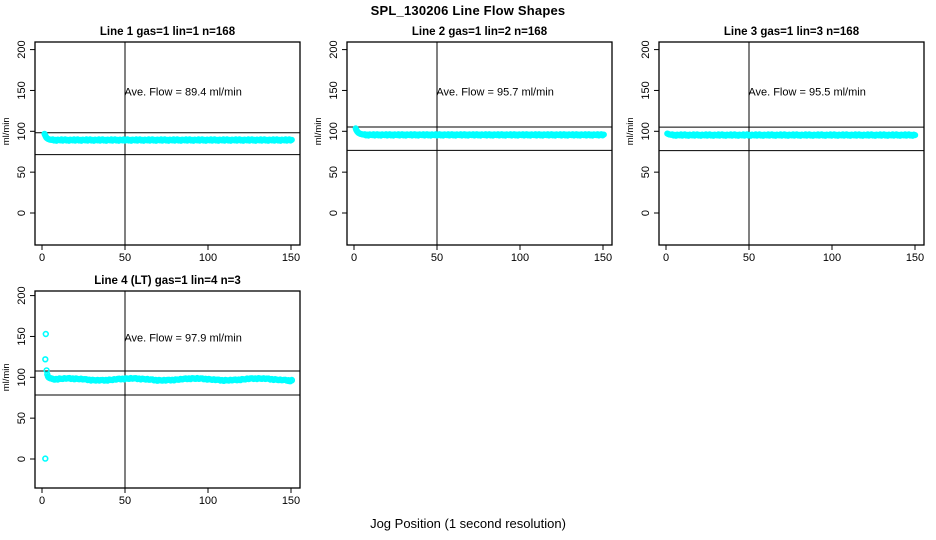 The image size is (936, 540). What do you see at coordinates (182, 338) in the screenshot?
I see `ave-flow-annotation: Ave. Flow = 97.9 ml/min` at bounding box center [182, 338].